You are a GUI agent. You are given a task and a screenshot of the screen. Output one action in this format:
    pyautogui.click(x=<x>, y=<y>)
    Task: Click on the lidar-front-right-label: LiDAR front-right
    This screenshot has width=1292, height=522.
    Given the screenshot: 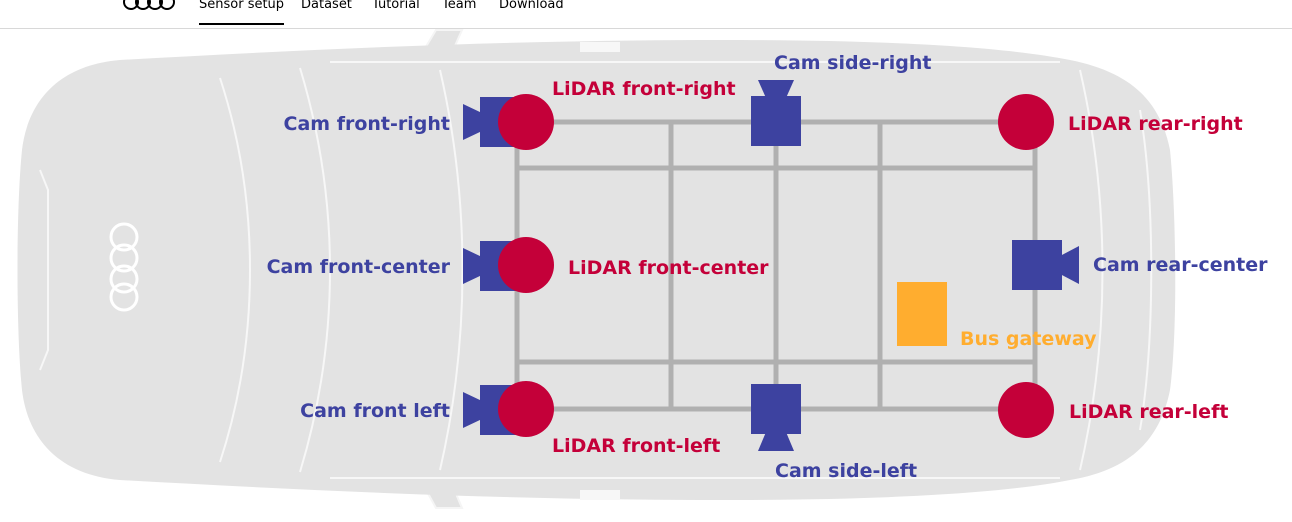 What is the action you would take?
    pyautogui.click(x=644, y=89)
    